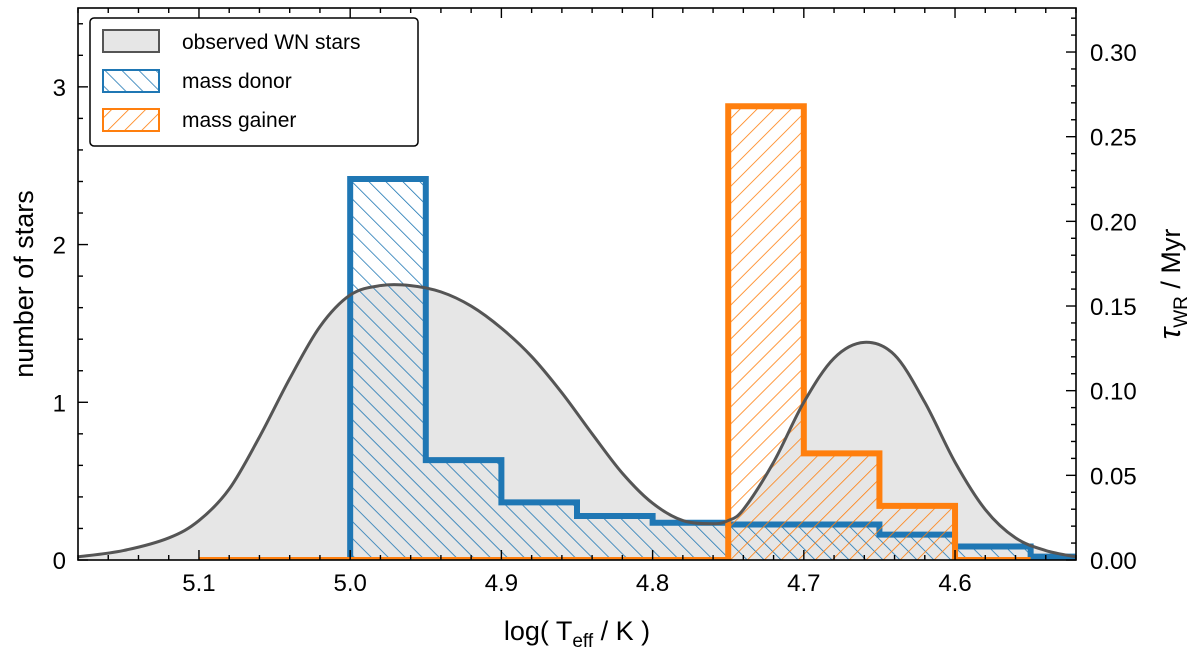 Image resolution: width=1200 pixels, height=652 pixels. I want to click on legend-swatch-observed, so click(131, 41).